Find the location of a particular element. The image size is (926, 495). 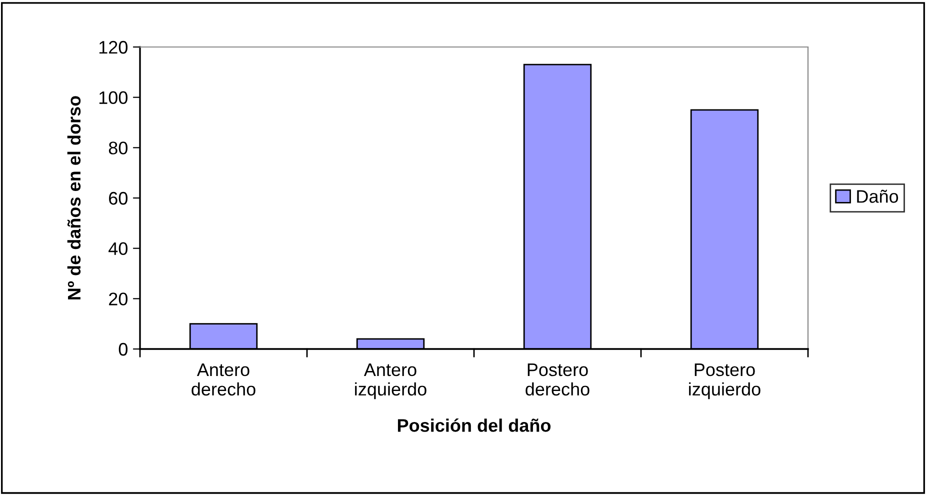

y-tick-label: 40 is located at coordinates (118, 249).